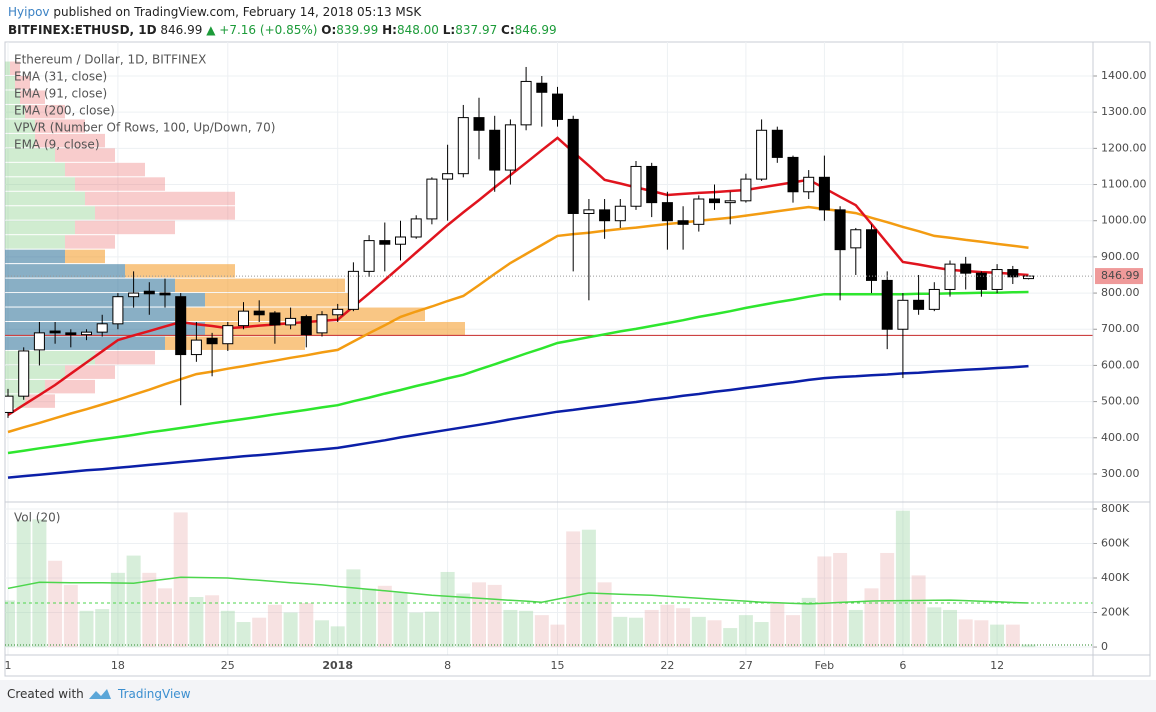  Describe the element at coordinates (518, 421) in the screenshot. I see `ema-line` at that location.